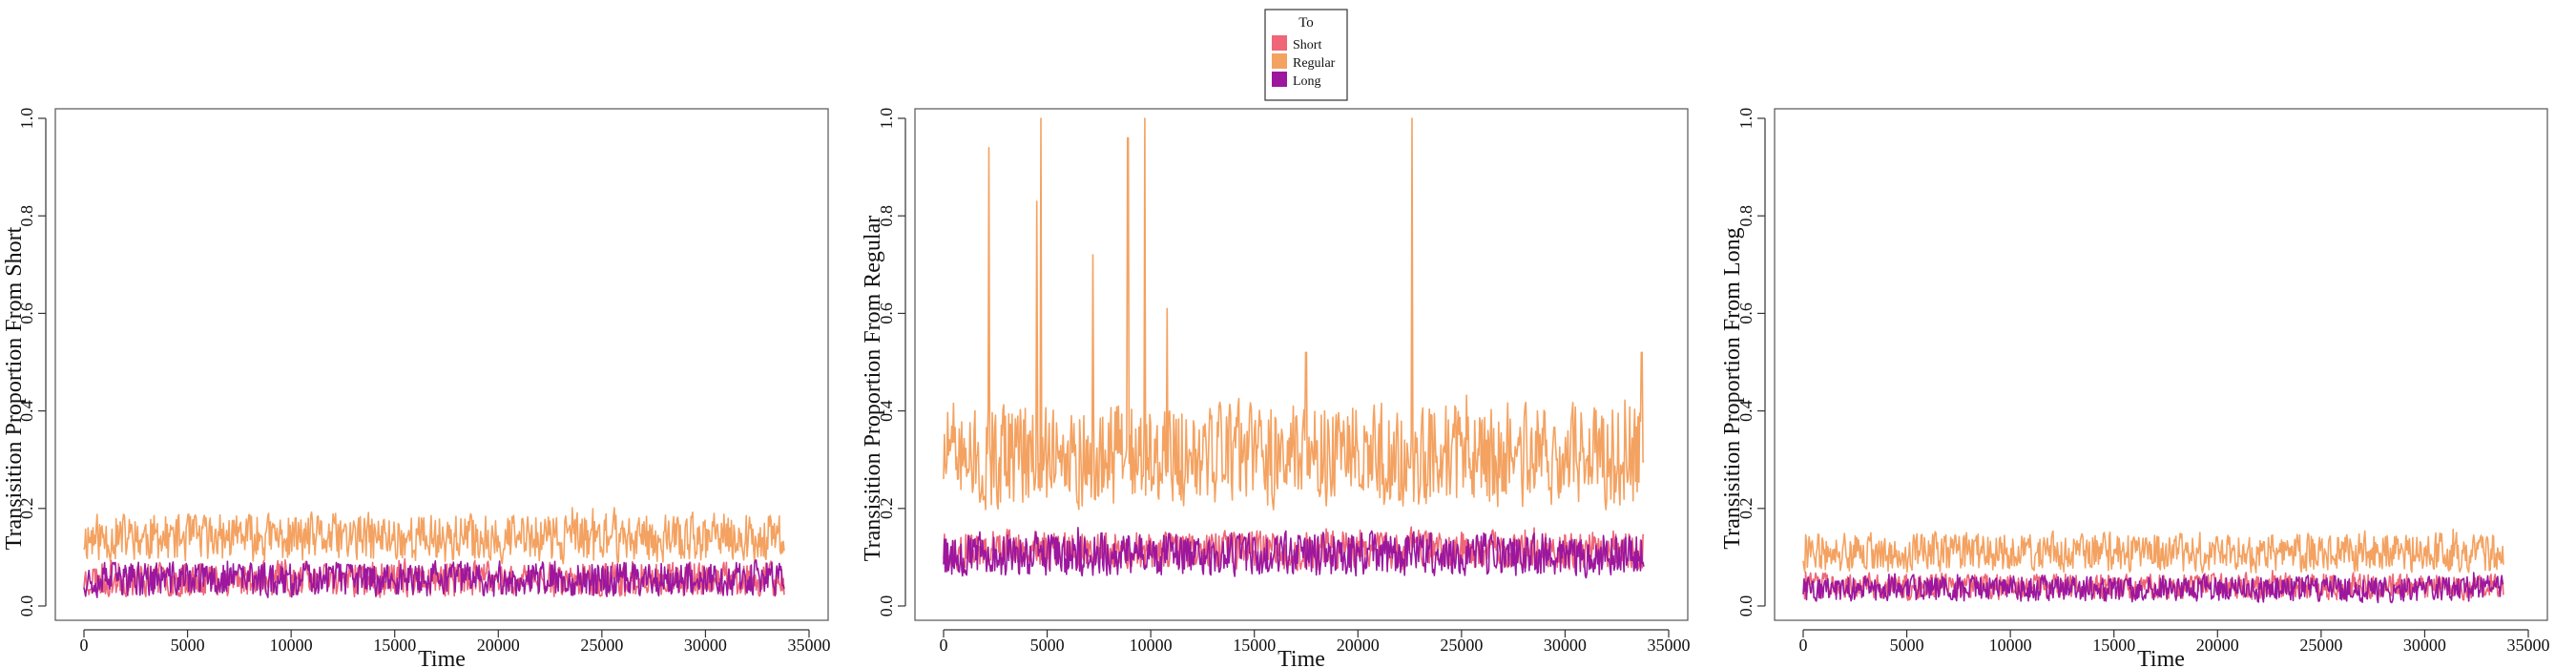 This screenshot has height=668, width=2576. I want to click on legend-swatch-short, so click(1279, 43).